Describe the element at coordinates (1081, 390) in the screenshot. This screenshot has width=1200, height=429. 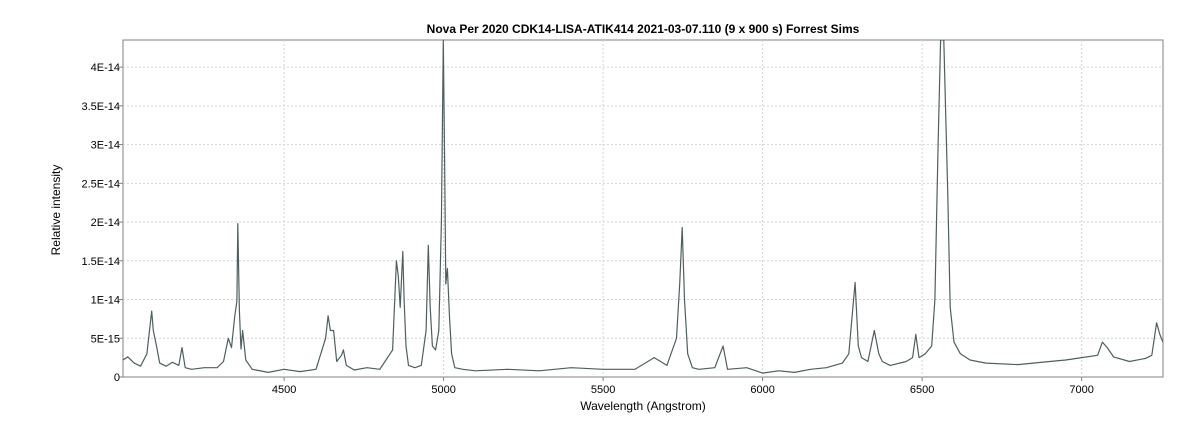
I see `x-tick-label: 7000` at that location.